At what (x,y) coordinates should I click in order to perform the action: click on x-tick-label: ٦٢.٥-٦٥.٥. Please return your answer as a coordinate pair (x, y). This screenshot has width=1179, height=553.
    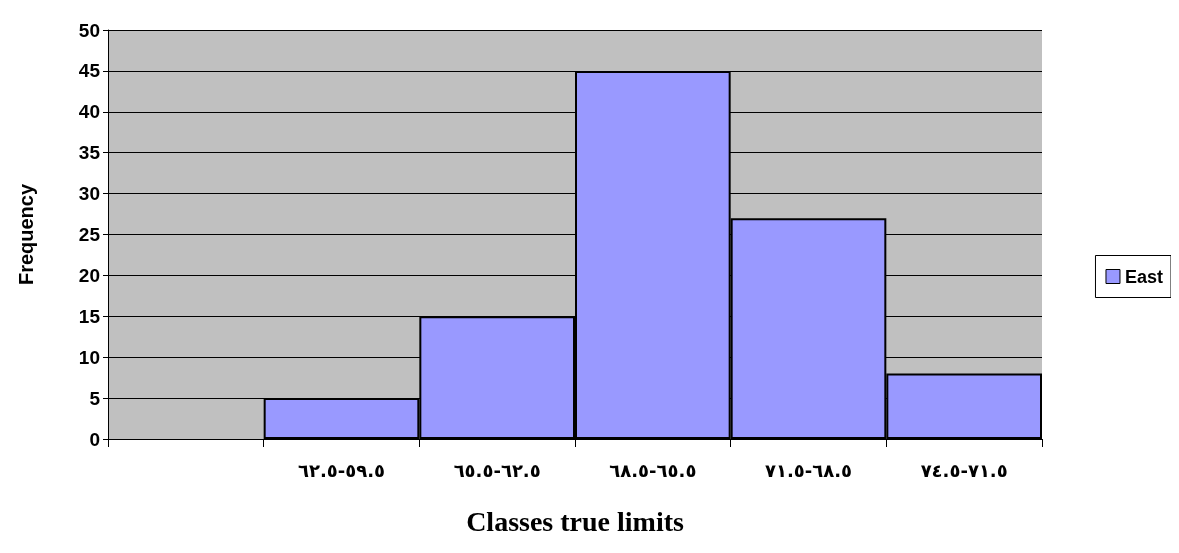
    Looking at the image, I should click on (497, 470).